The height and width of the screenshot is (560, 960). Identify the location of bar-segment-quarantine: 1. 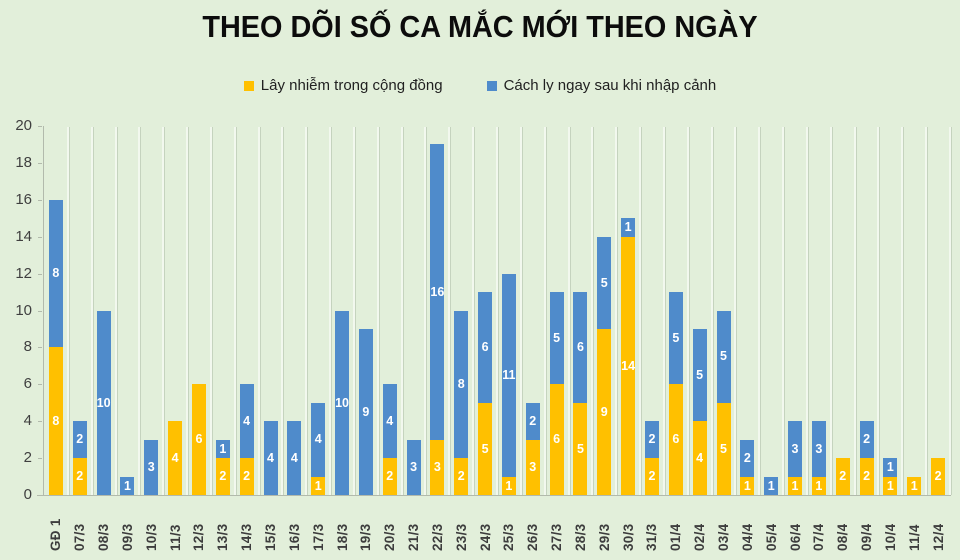
(222, 449).